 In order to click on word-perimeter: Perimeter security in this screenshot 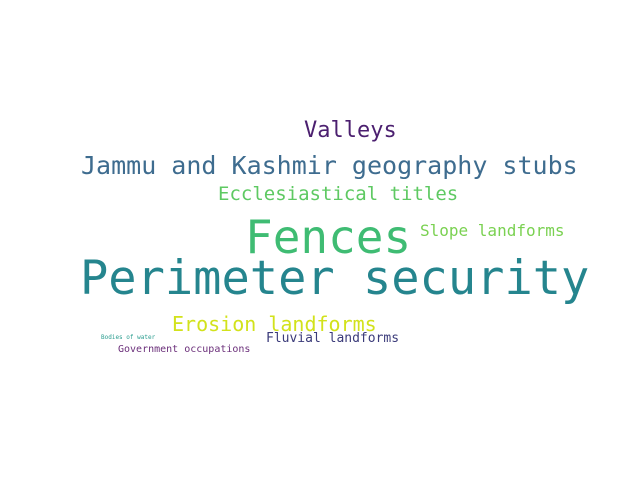, I will do `click(335, 278)`.